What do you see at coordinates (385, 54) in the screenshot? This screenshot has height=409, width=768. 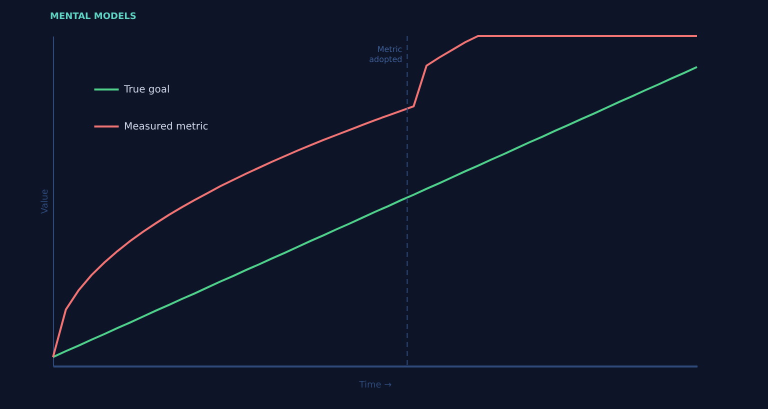 I see `annotation: Metric adopted` at bounding box center [385, 54].